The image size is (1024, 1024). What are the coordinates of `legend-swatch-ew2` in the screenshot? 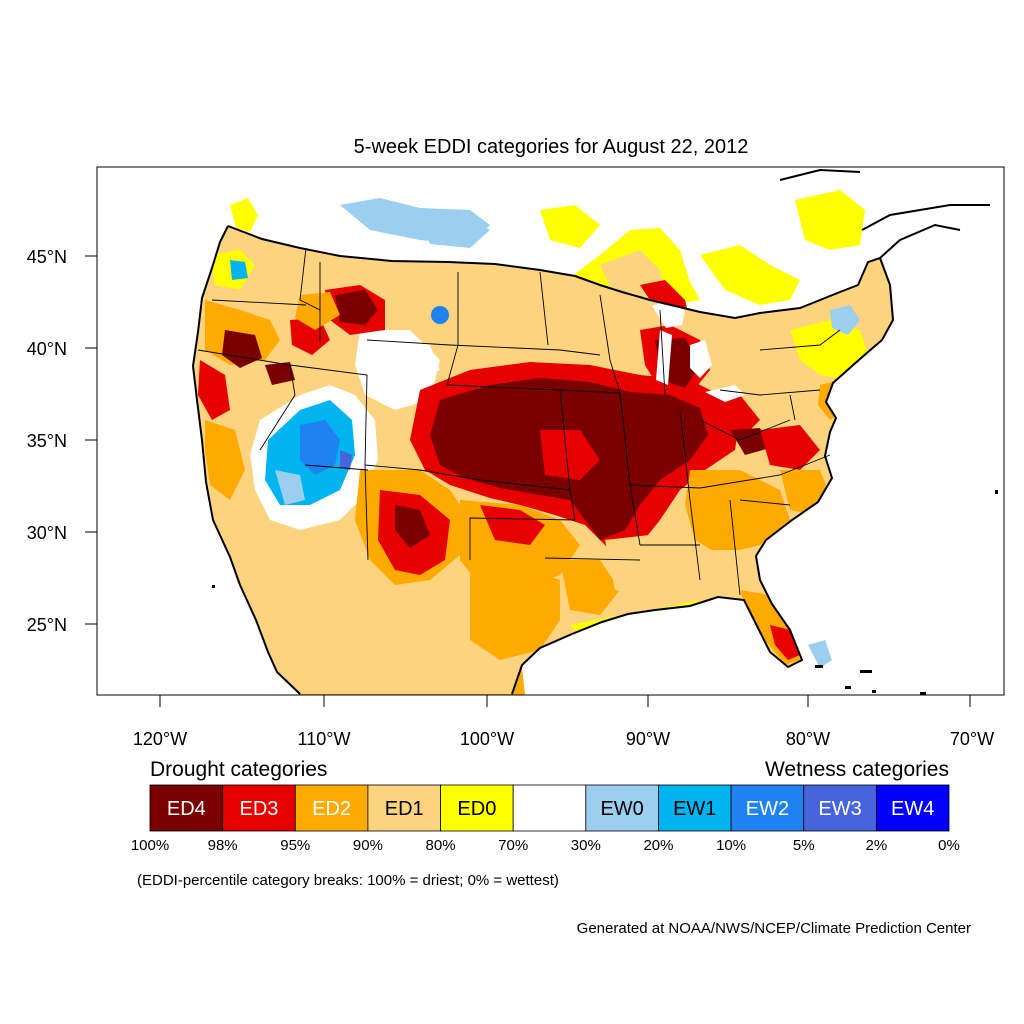 It's located at (767, 808).